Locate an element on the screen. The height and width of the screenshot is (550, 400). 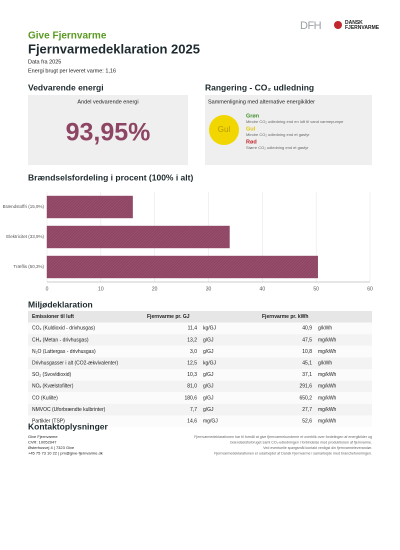
energy-ratio: Energi brugt per leveret varme: 1,16 is located at coordinates (72, 71).